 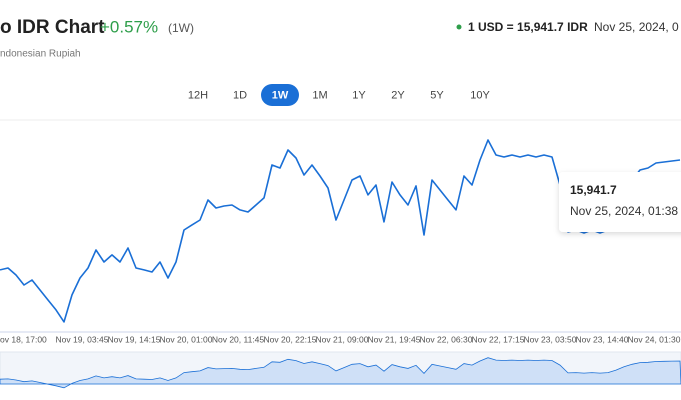 What do you see at coordinates (446, 339) in the screenshot?
I see `x-tick-label: Nov 22, 06:30` at bounding box center [446, 339].